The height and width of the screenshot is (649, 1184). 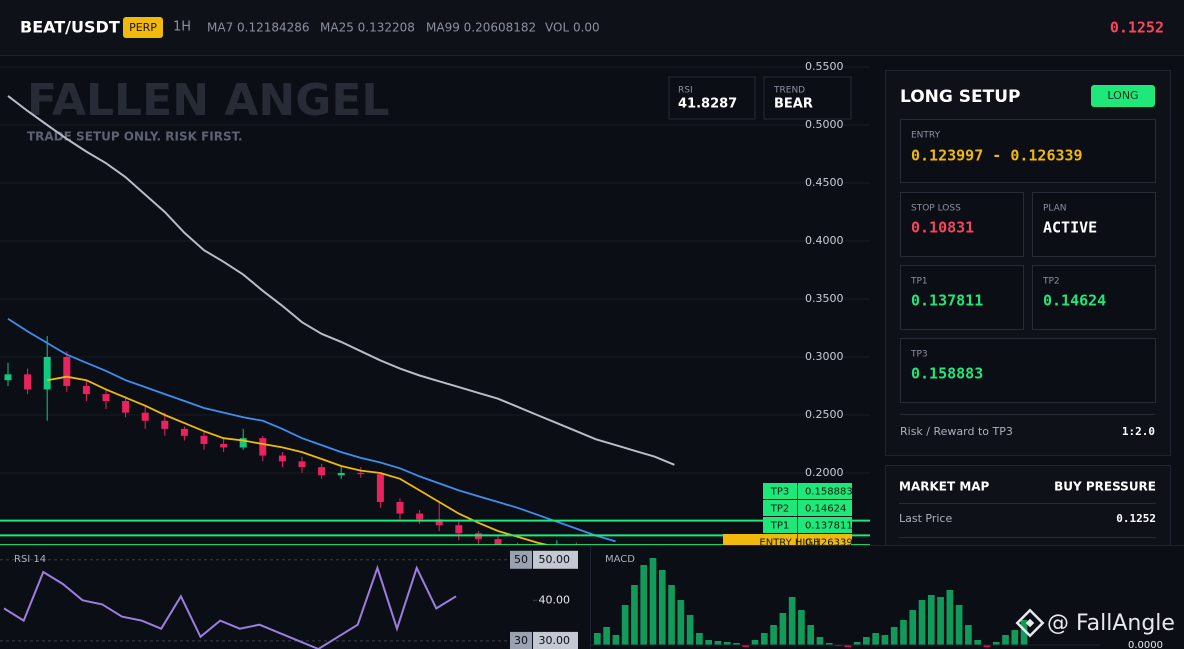 What do you see at coordinates (1051, 282) in the screenshot?
I see `tp2-label: TP2` at bounding box center [1051, 282].